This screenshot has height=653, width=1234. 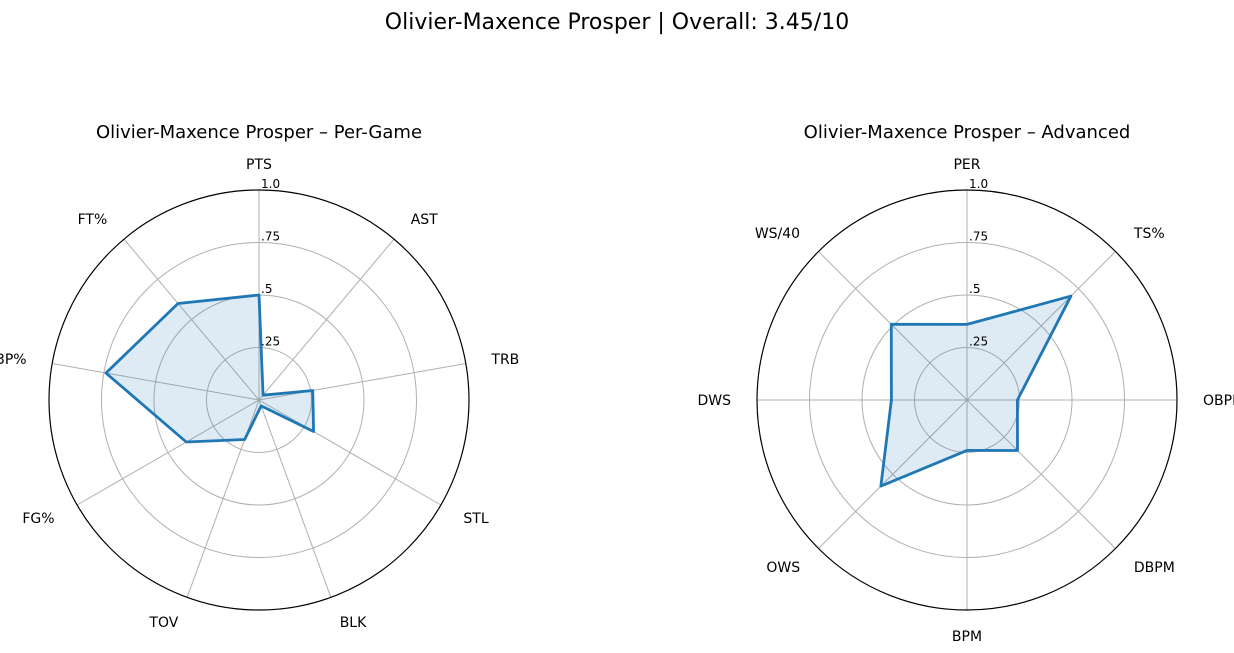 I want to click on spoke-ows, so click(x=893, y=474).